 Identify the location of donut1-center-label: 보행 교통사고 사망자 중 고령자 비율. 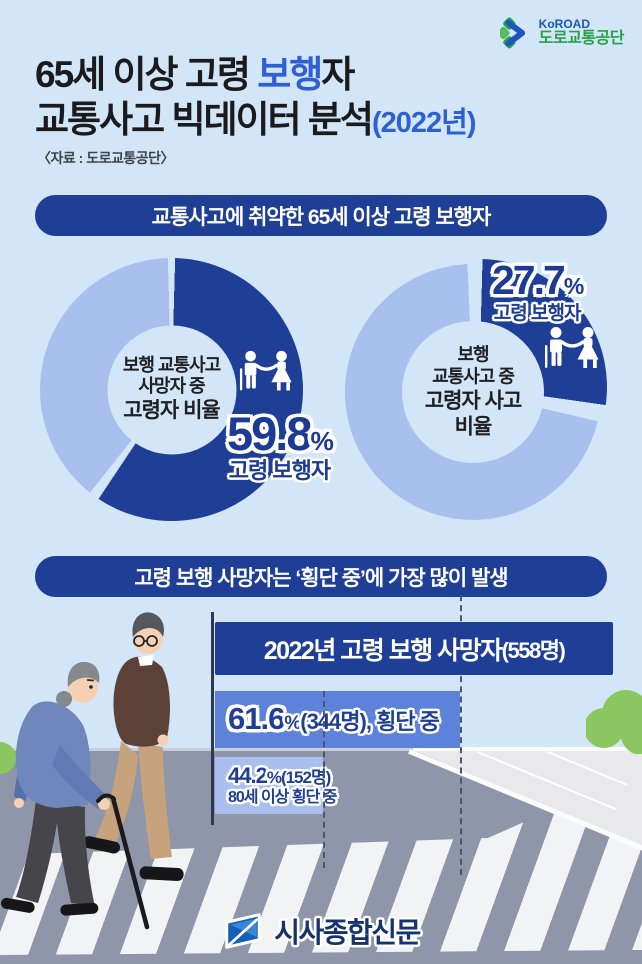
(171, 388).